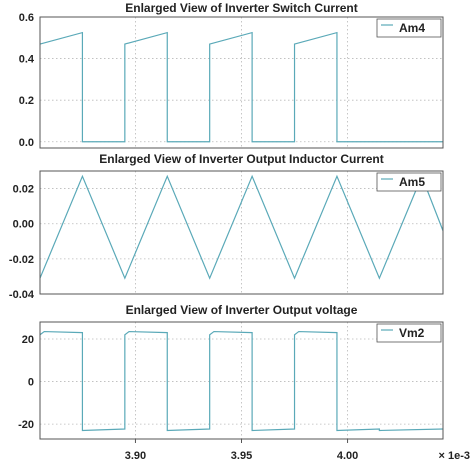 This screenshot has height=471, width=474. Describe the element at coordinates (28, 340) in the screenshot. I see `y-tick-label: 20` at that location.